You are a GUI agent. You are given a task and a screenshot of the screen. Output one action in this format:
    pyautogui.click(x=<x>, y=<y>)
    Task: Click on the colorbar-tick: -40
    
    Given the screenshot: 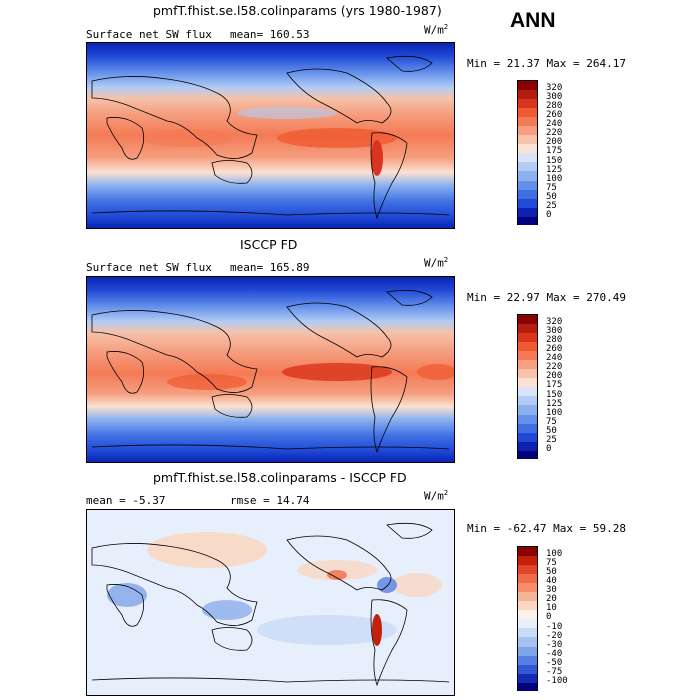 What is the action you would take?
    pyautogui.click(x=554, y=653)
    